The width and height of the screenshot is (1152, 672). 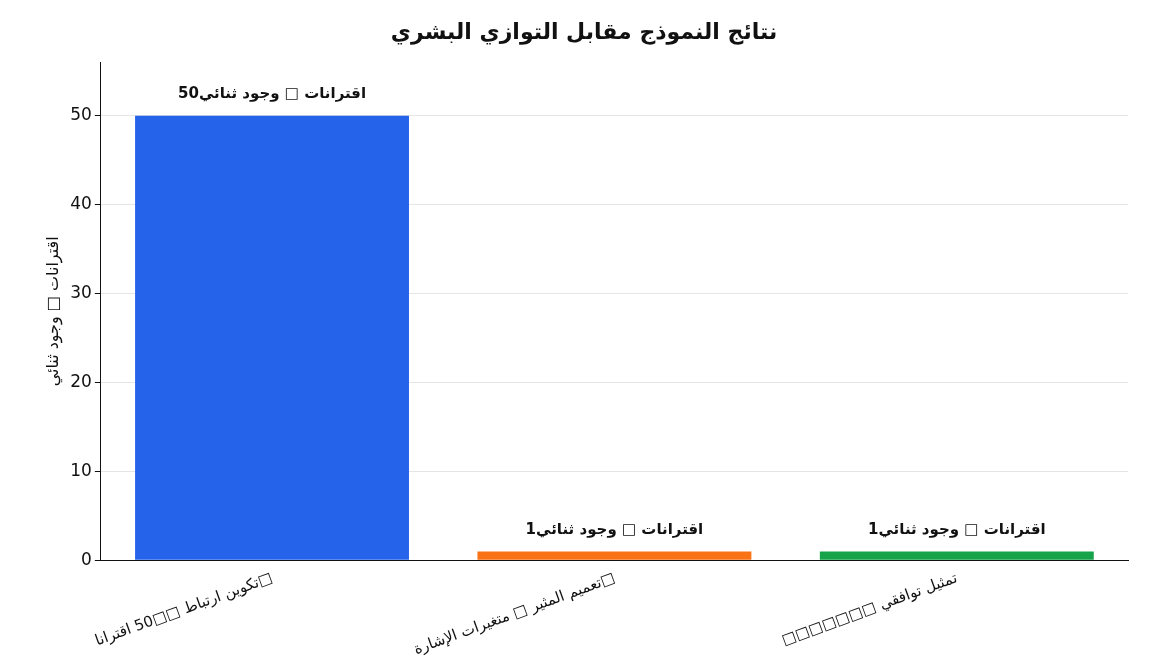 What do you see at coordinates (52, 311) in the screenshot?
I see `y-axis-title: اقترانات □ وجود ثنائي` at bounding box center [52, 311].